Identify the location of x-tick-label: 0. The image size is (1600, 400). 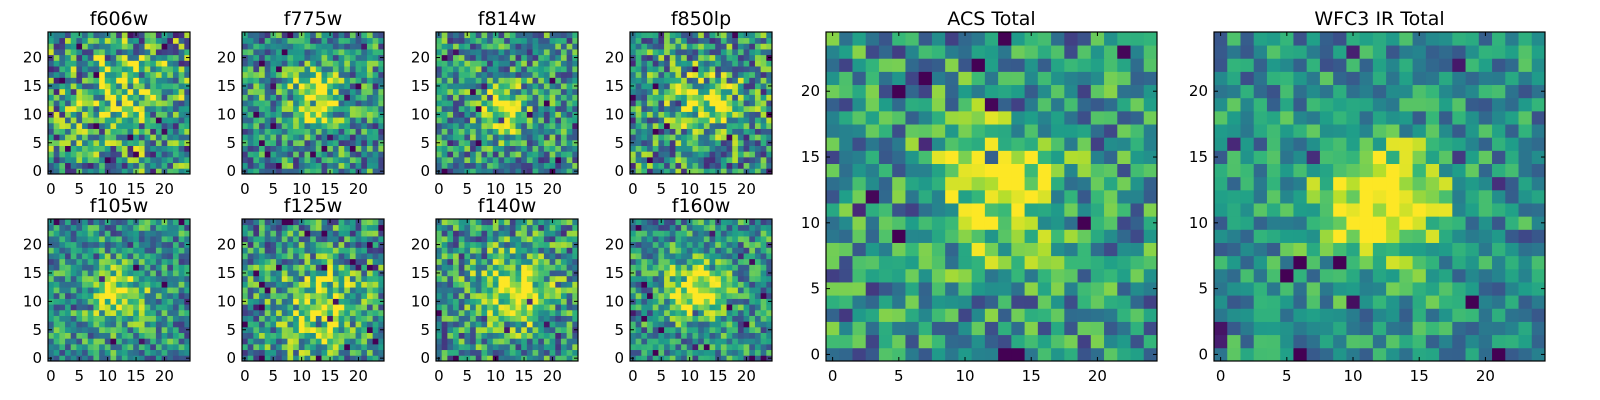
(439, 189).